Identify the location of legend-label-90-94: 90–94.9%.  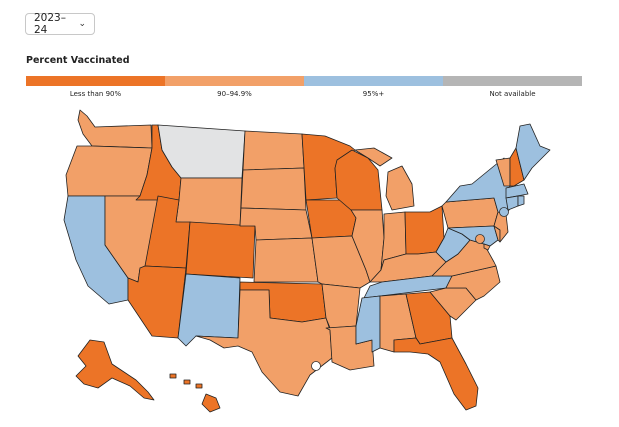
(234, 94).